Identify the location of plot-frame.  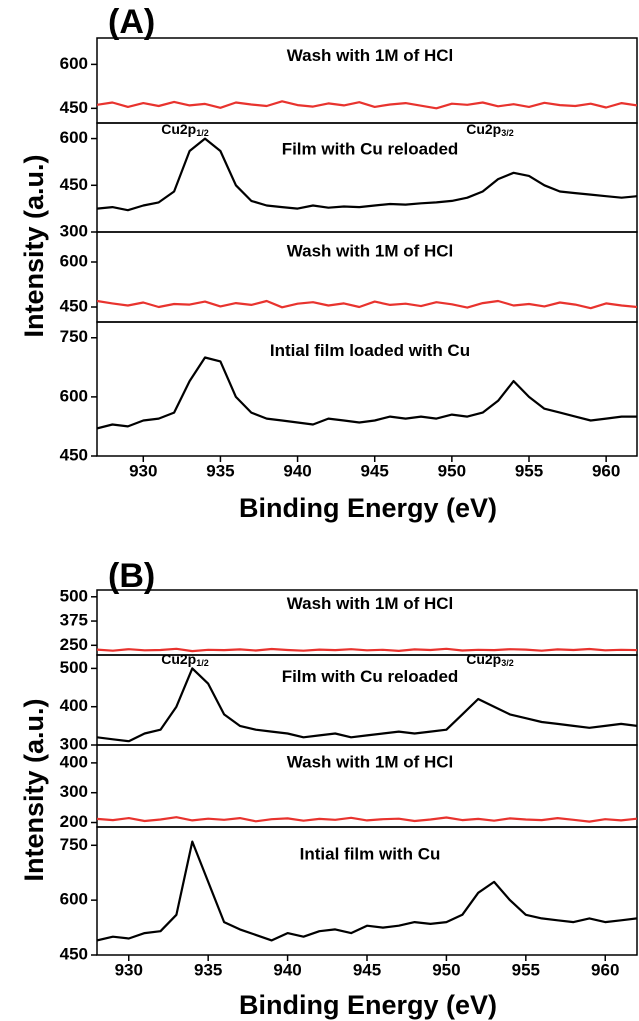
(367, 389).